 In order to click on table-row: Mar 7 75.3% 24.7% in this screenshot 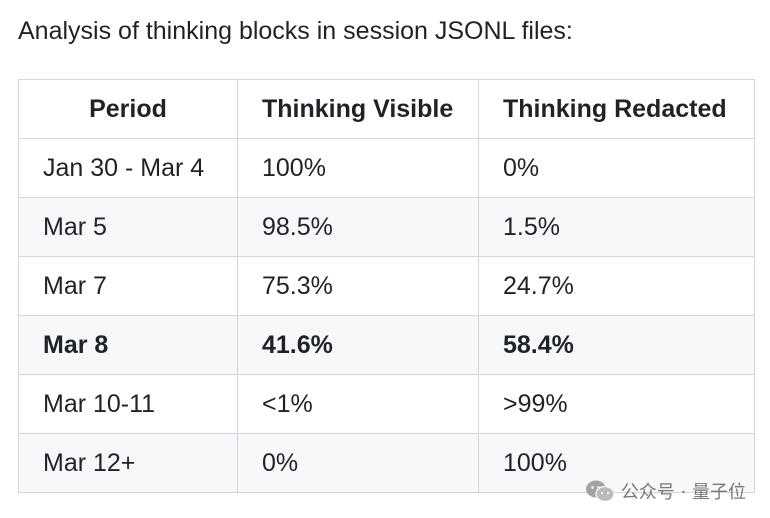, I will do `click(386, 286)`.